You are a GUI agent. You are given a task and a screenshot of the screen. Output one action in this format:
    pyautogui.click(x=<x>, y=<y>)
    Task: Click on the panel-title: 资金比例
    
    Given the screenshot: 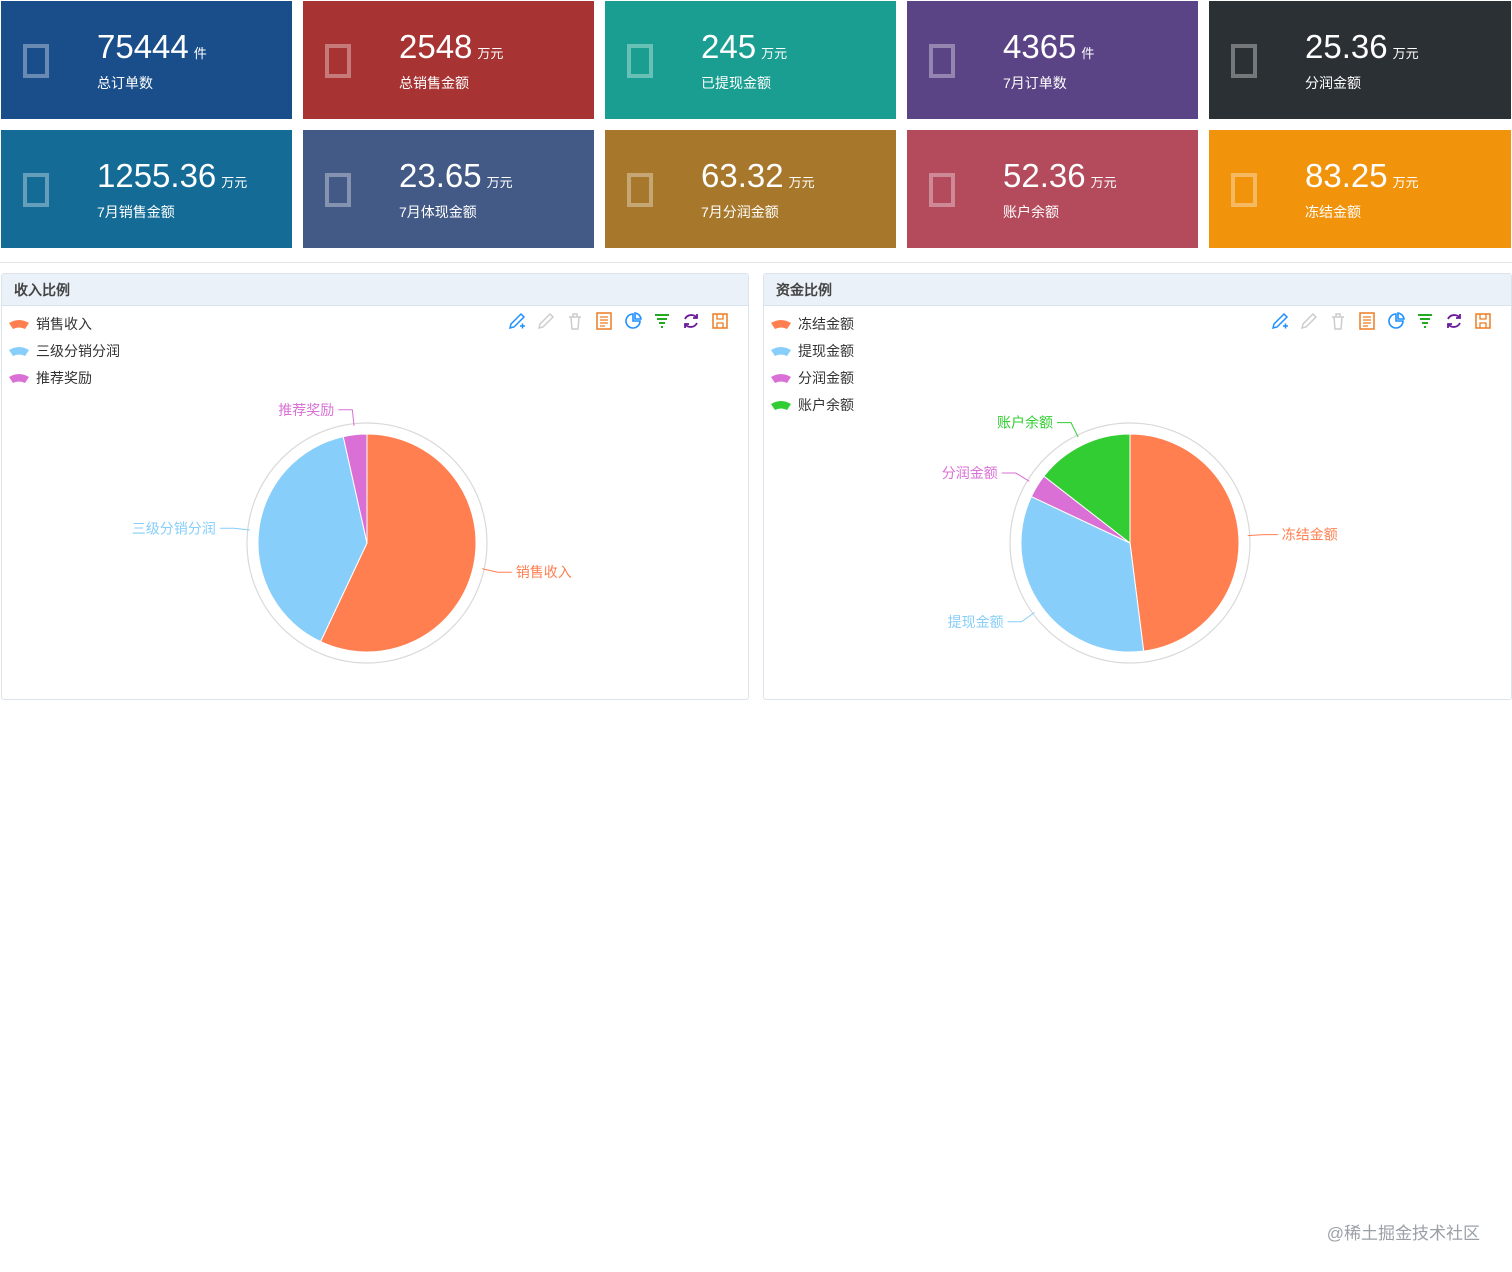 What is the action you would take?
    pyautogui.click(x=1137, y=290)
    